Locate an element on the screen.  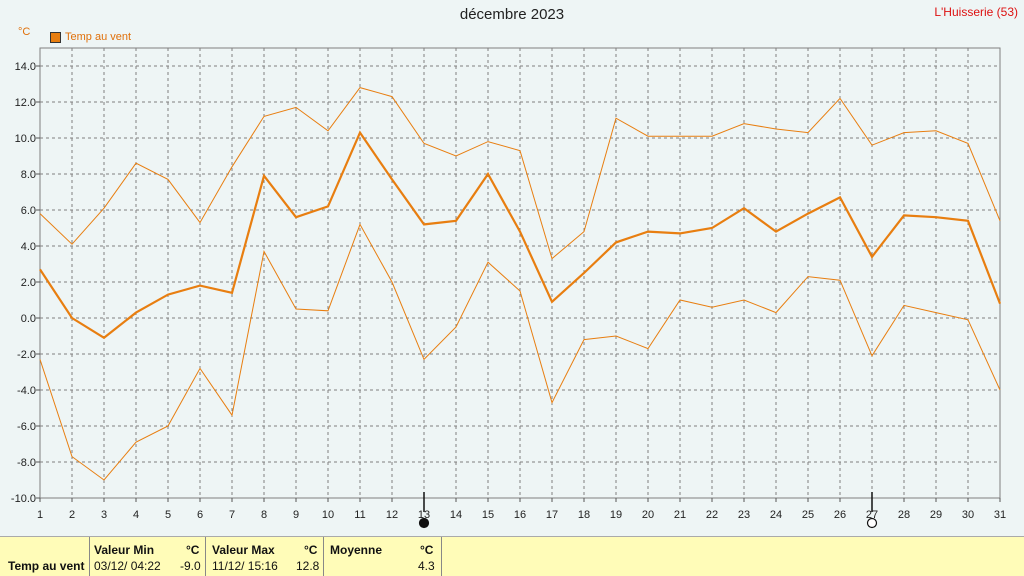
y-tick-label: -2.0 is located at coordinates (26, 355).